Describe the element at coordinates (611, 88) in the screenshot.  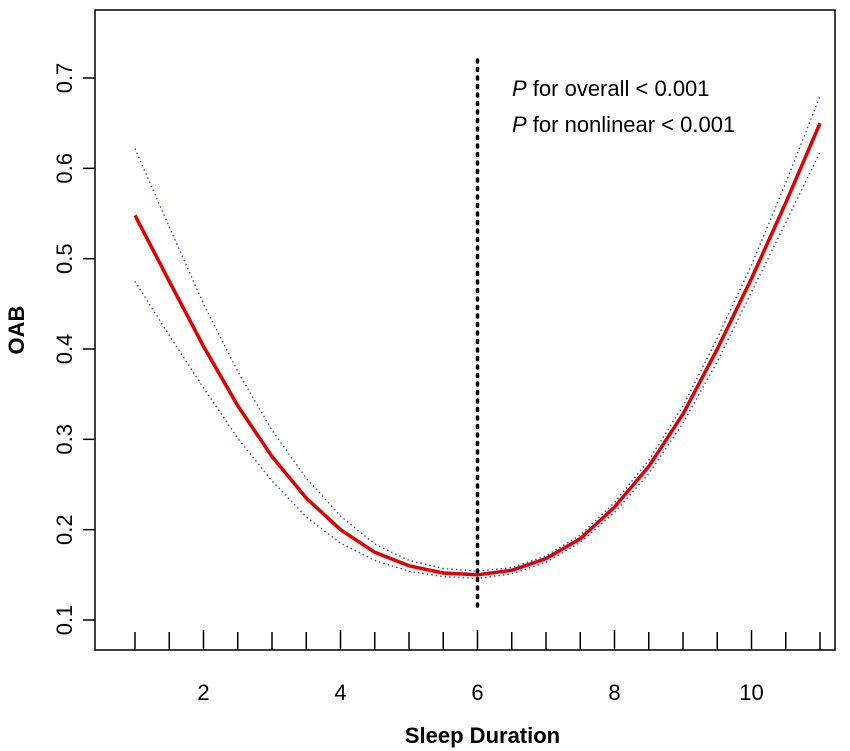
I see `p-value-annotation: P for overall < 0.001` at that location.